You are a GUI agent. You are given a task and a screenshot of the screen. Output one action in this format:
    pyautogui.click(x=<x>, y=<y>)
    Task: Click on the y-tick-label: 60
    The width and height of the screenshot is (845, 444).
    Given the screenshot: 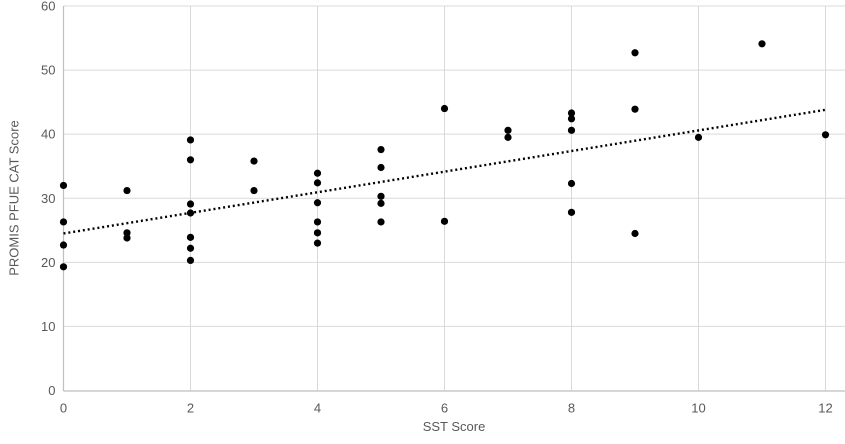 What is the action you would take?
    pyautogui.click(x=48, y=7)
    